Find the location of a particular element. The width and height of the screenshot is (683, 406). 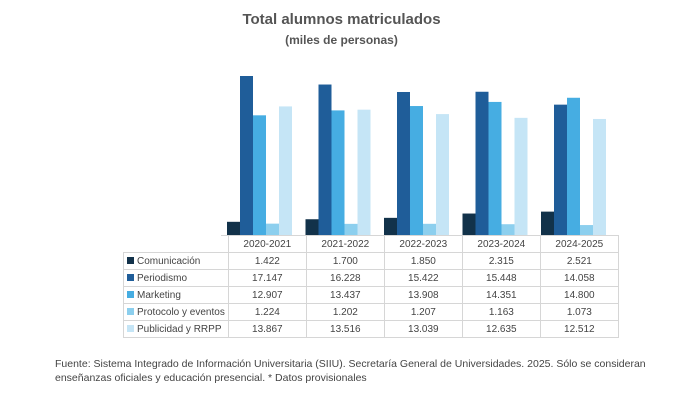

legend-label: Periodismo is located at coordinates (162, 278).